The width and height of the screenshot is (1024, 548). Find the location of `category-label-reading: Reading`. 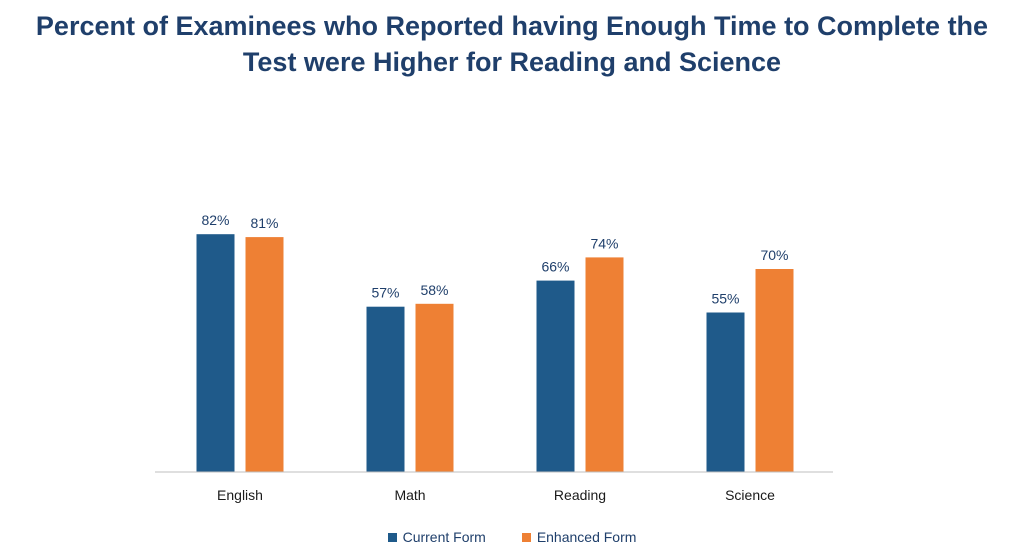

category-label-reading: Reading is located at coordinates (580, 495).